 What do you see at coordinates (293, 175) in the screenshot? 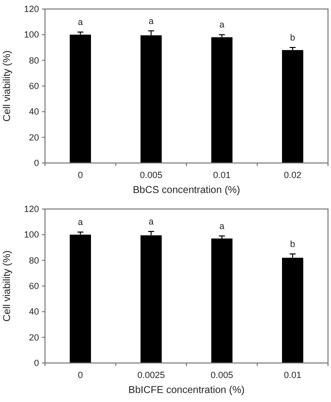
I see `x-tick-label: 0.02` at bounding box center [293, 175].